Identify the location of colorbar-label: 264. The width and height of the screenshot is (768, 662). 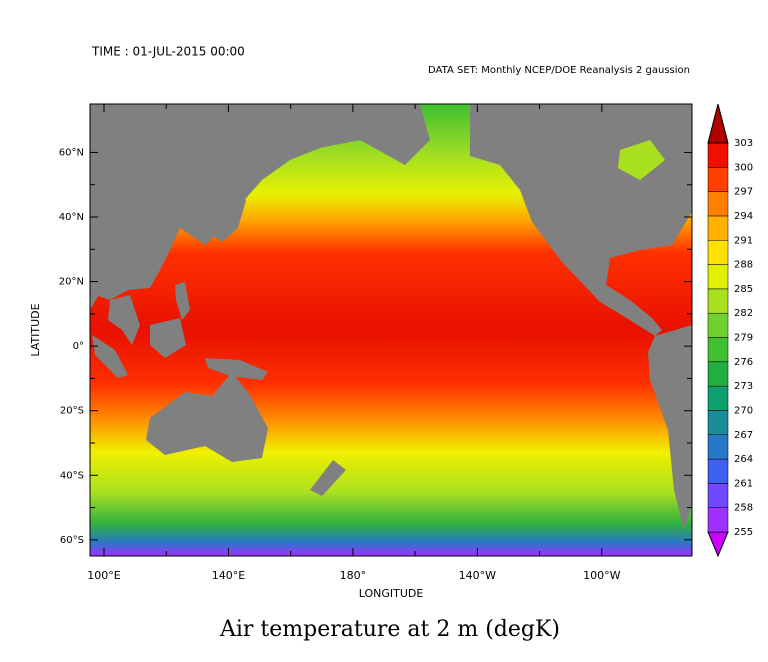
(743, 459).